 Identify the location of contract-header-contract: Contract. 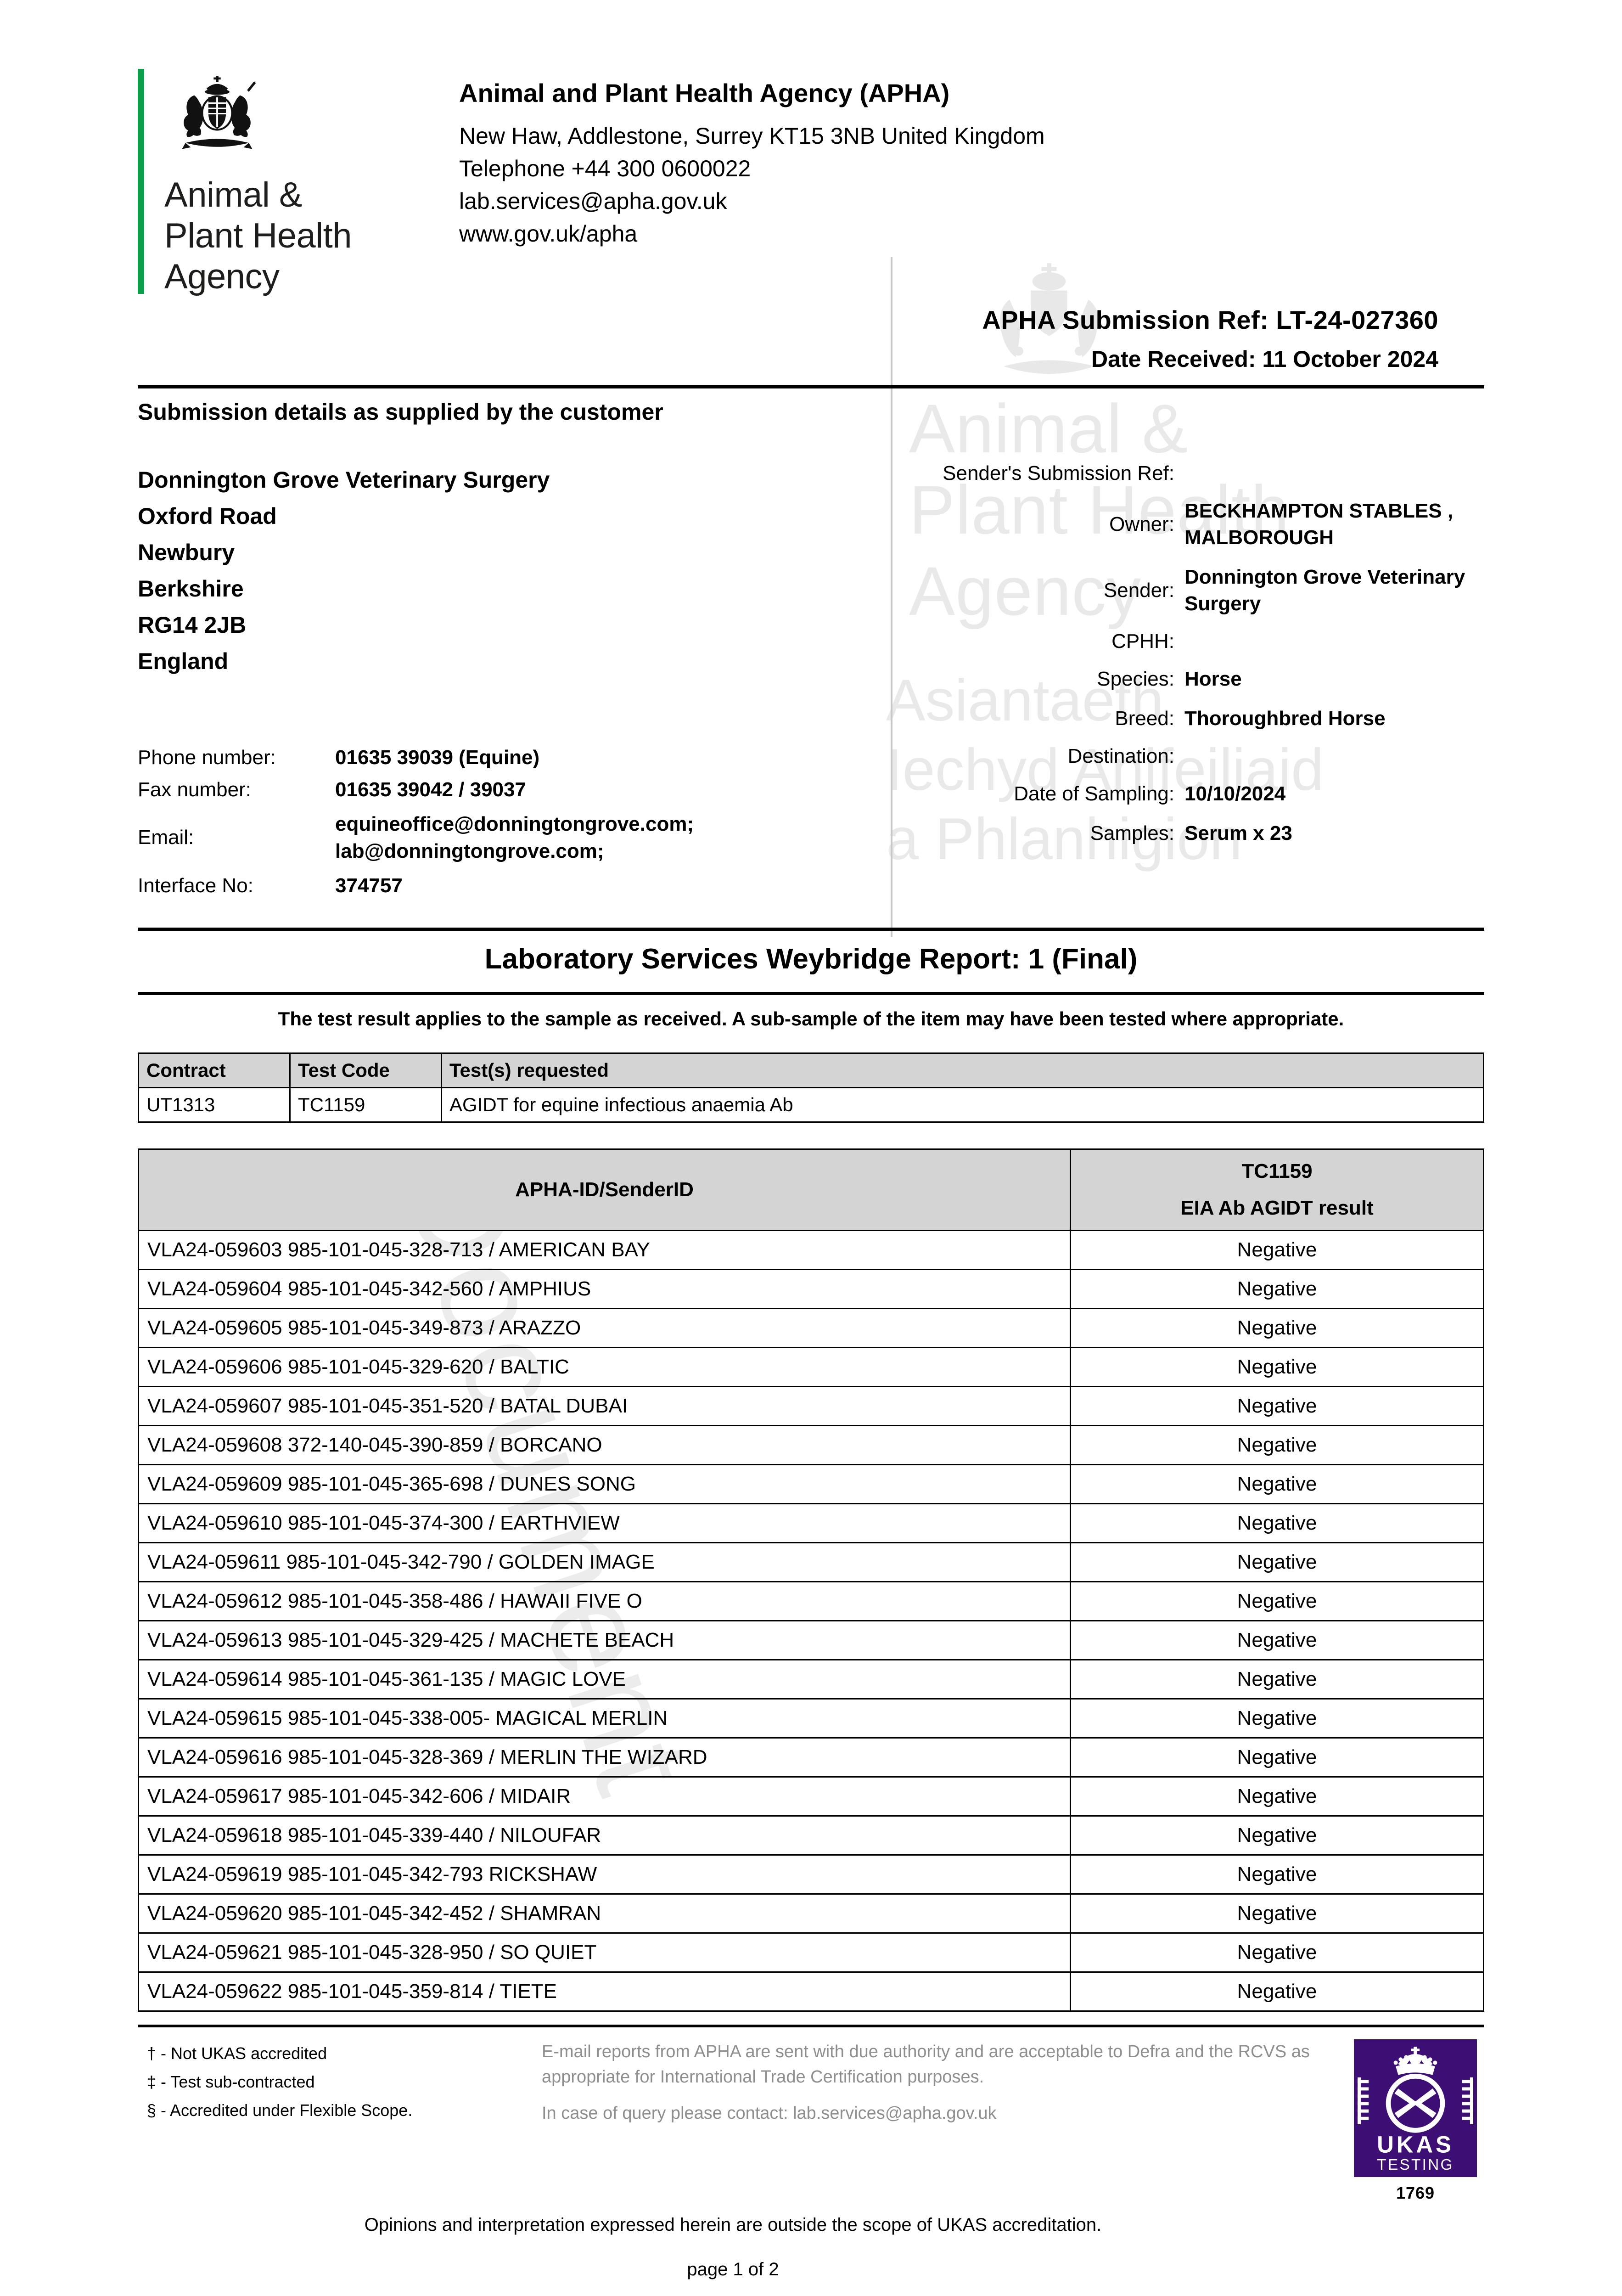
(215, 1070).